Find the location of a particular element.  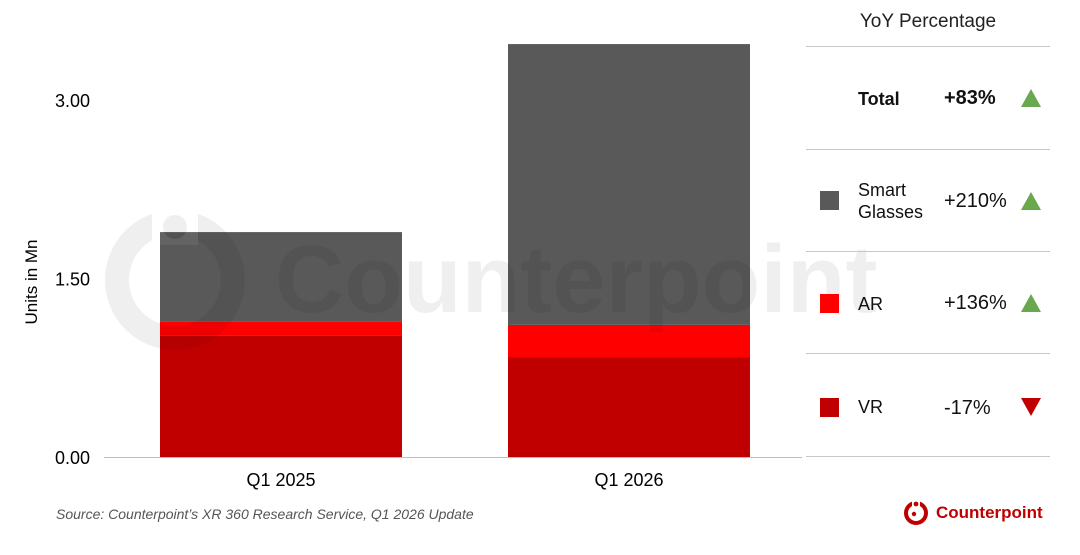

y-axis-label: Units in Mn is located at coordinates (31, 281).